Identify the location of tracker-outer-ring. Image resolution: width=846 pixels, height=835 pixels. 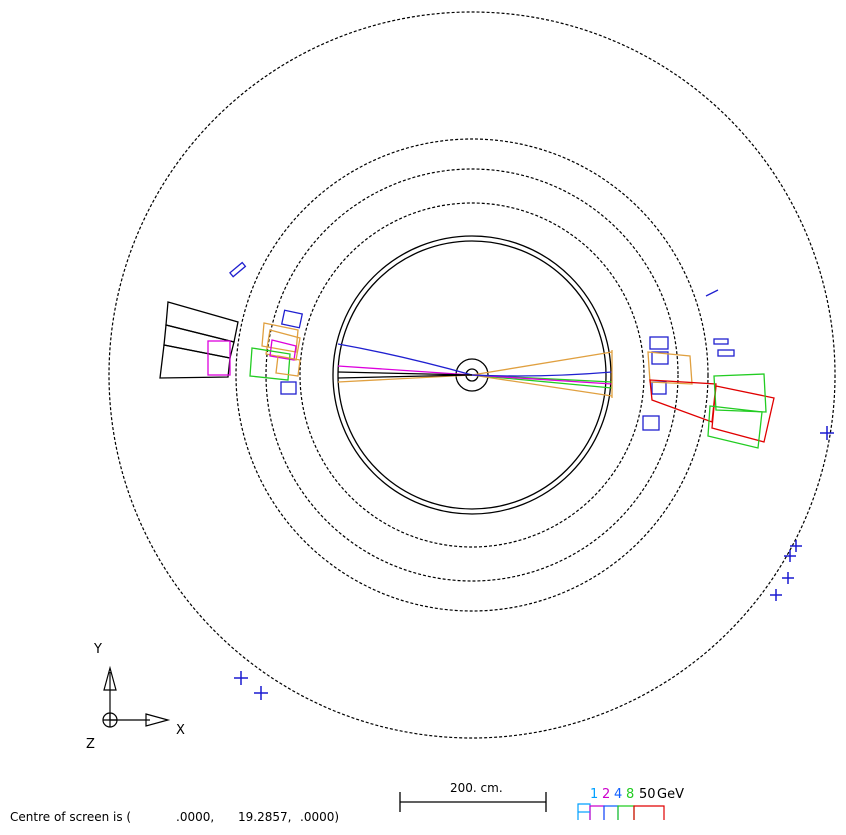
(472, 375).